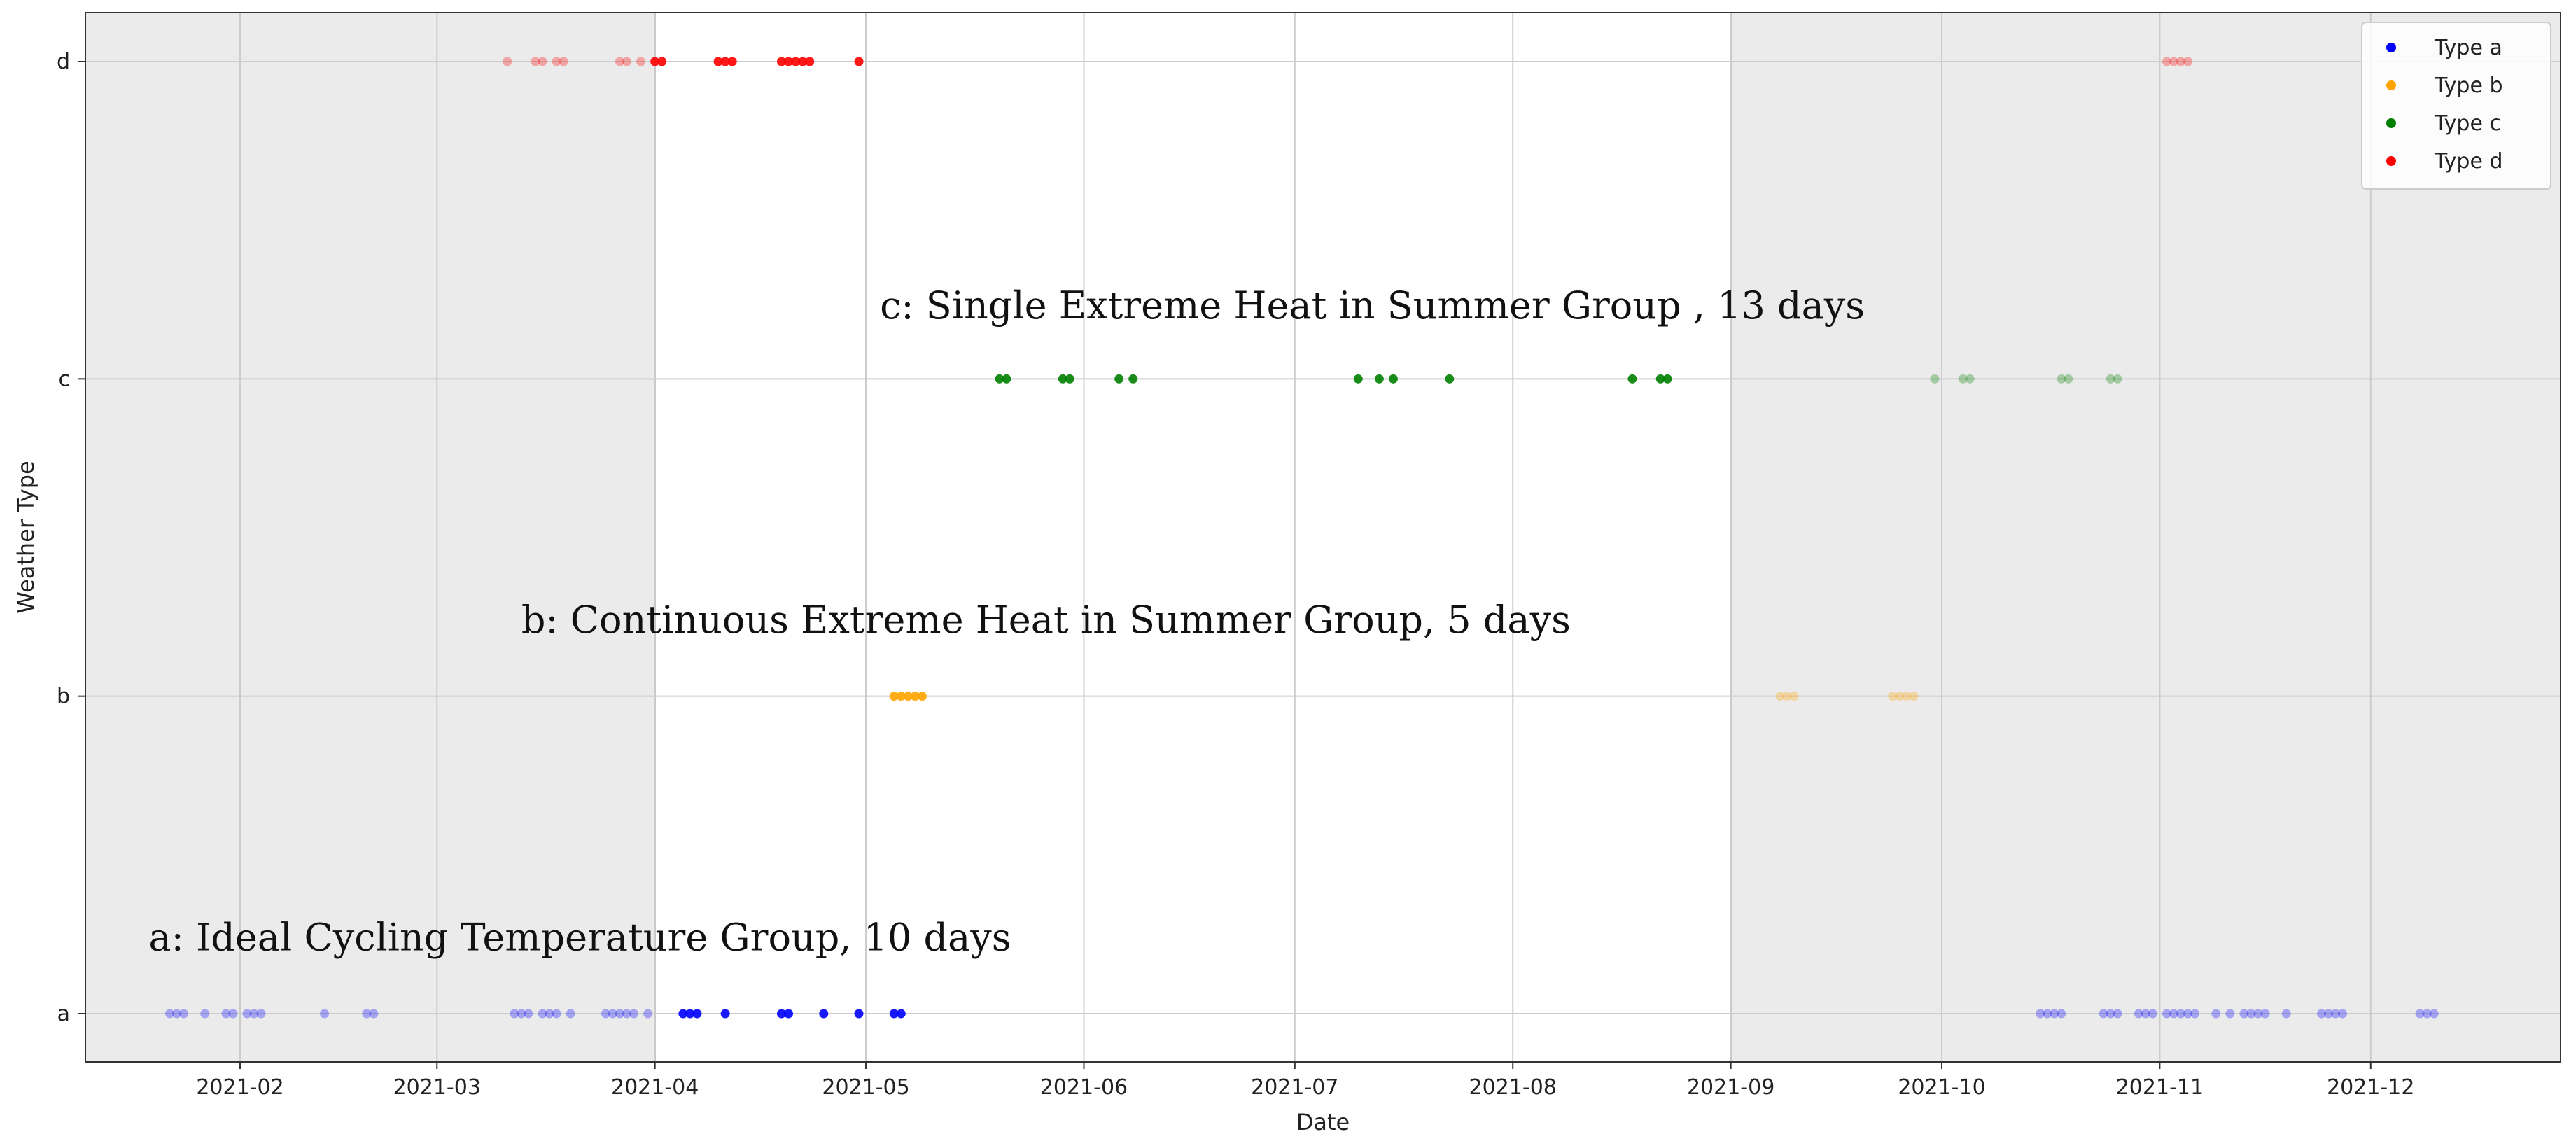  What do you see at coordinates (865, 1087) in the screenshot?
I see `x-tick-label: 2021-05` at bounding box center [865, 1087].